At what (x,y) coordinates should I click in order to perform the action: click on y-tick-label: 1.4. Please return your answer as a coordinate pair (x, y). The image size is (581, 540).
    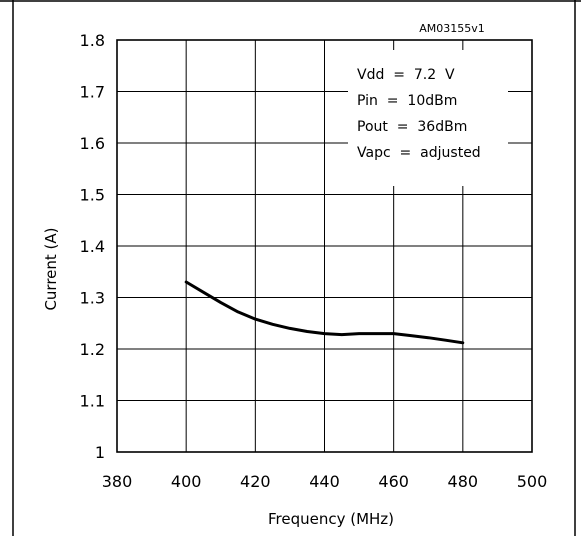
    Looking at the image, I should click on (92, 246).